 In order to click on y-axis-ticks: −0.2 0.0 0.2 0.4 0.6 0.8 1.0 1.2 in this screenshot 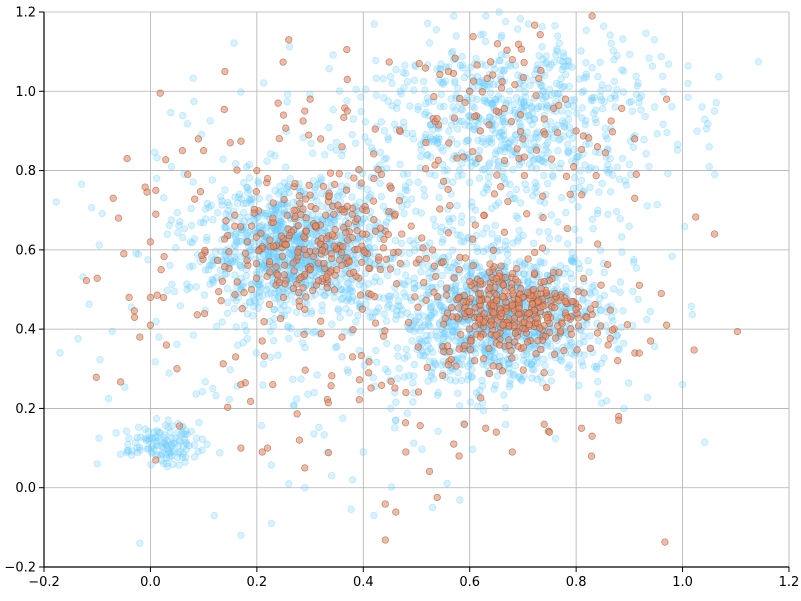, I will do `click(24, 291)`.